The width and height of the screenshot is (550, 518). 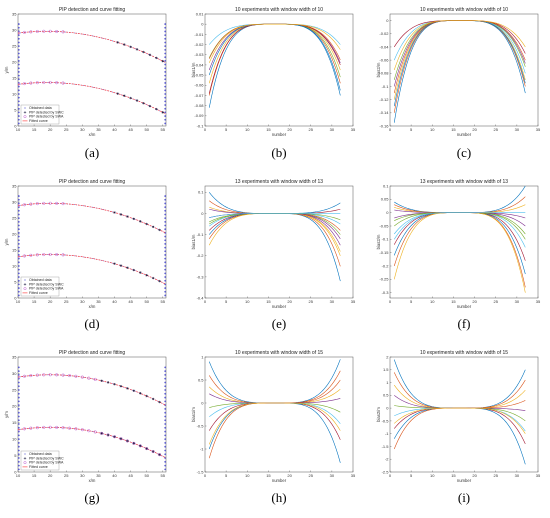 What do you see at coordinates (279, 242) in the screenshot?
I see `axes-frame` at bounding box center [279, 242].